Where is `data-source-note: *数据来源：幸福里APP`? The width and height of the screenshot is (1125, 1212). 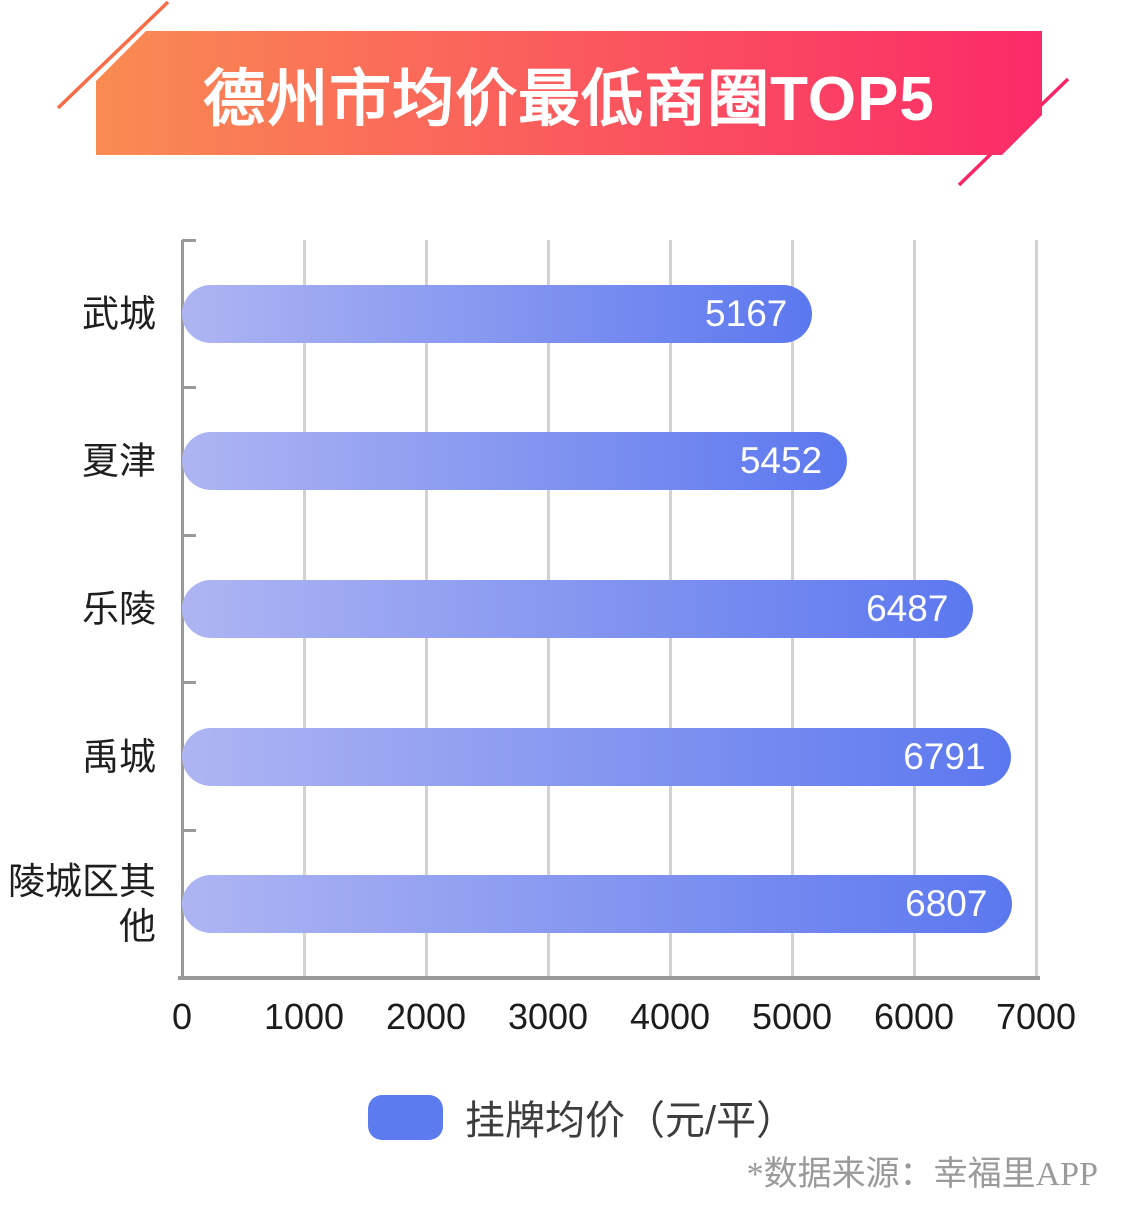 data-source-note: *数据来源：幸福里APP is located at coordinates (922, 1174).